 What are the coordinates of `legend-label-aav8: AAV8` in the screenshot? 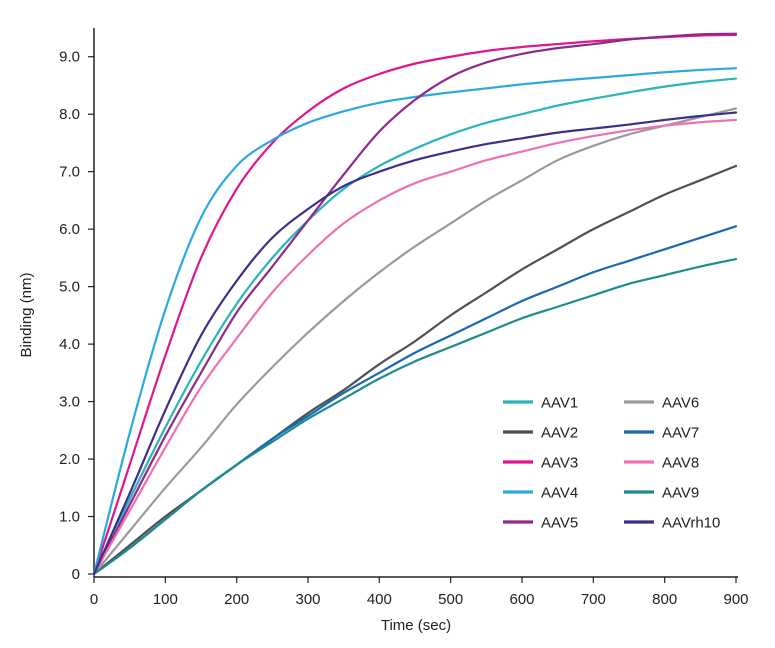 It's located at (680, 463).